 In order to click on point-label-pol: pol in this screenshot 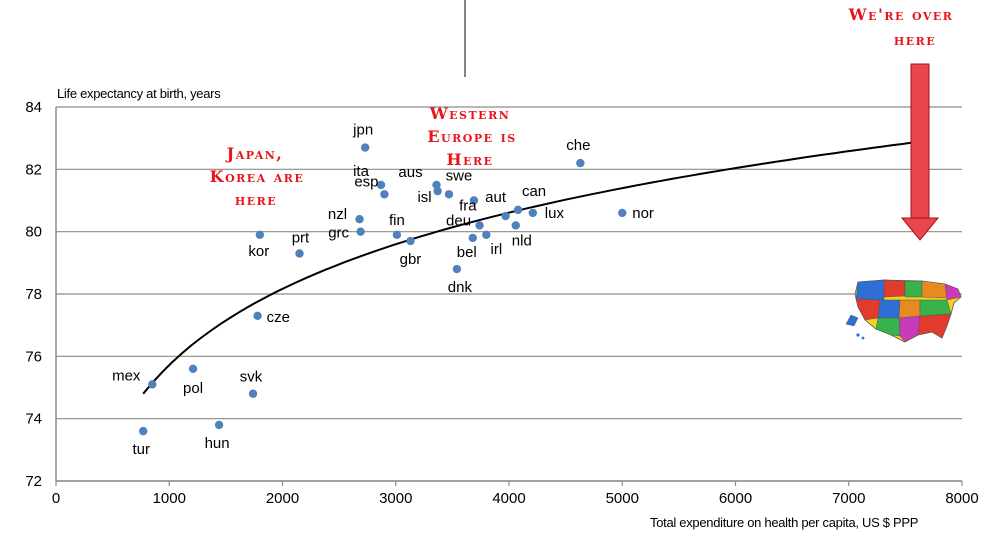, I will do `click(193, 388)`.